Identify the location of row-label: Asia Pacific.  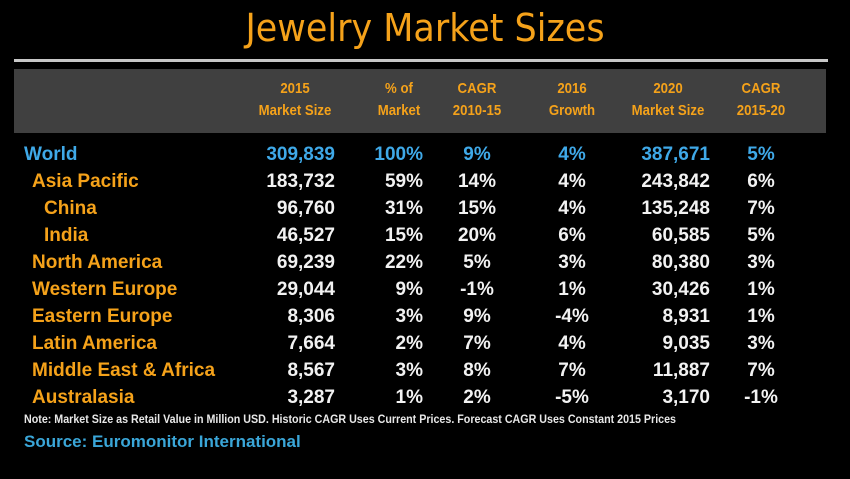
(85, 181).